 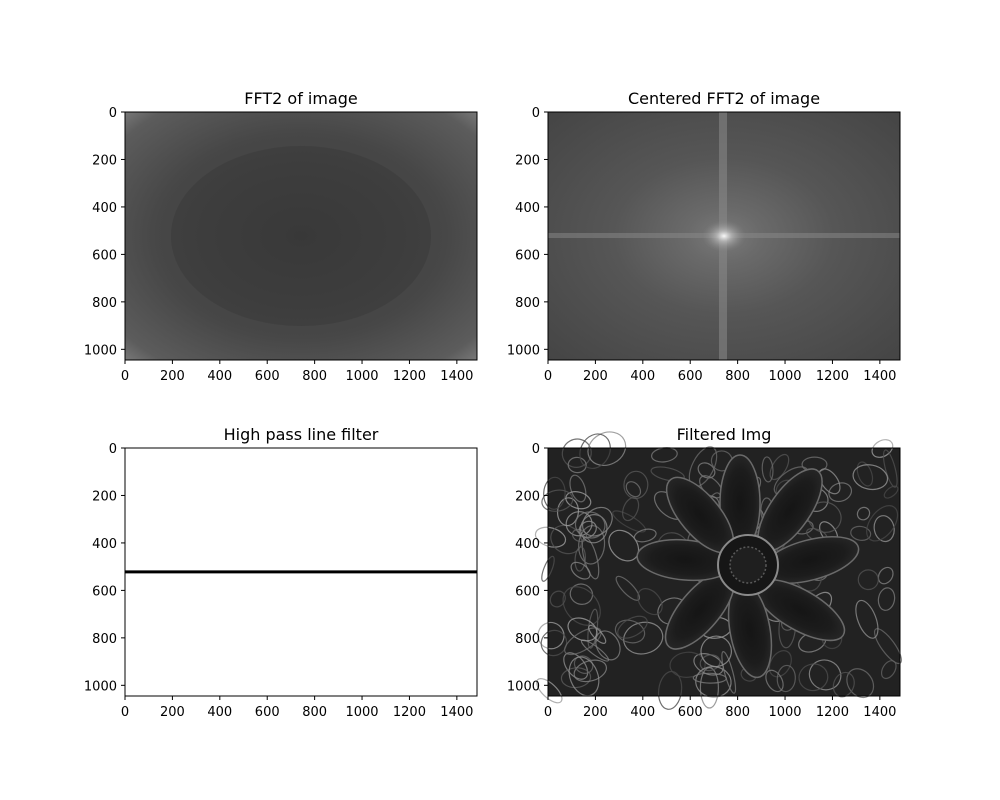 I want to click on image-filter, so click(x=301, y=572).